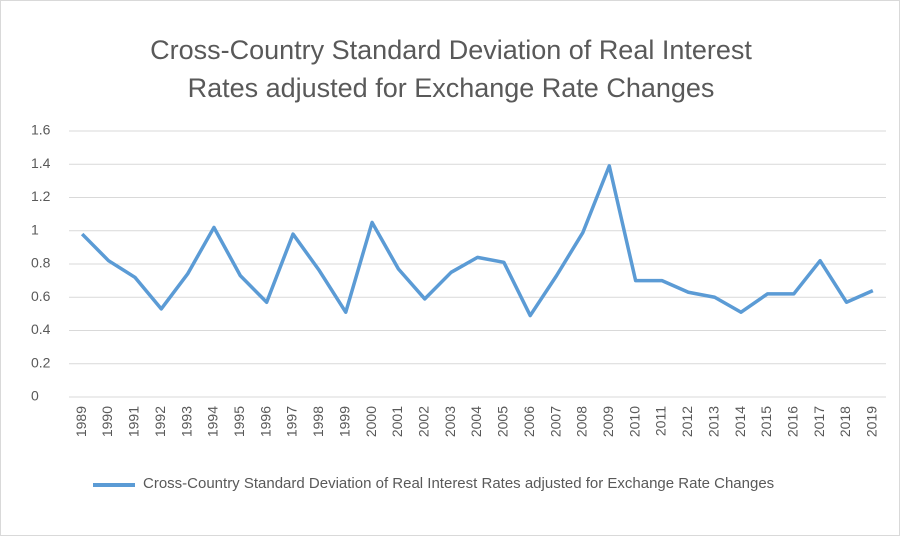 This screenshot has width=900, height=536. What do you see at coordinates (740, 421) in the screenshot?
I see `x-tick-label: 2014` at bounding box center [740, 421].